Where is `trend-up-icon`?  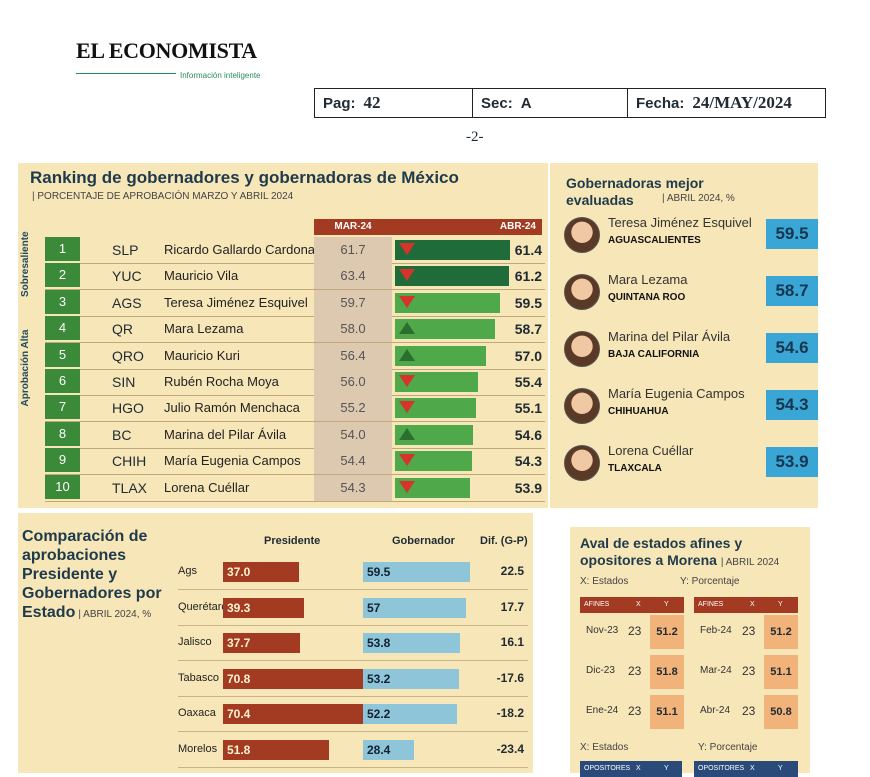
trend-up-icon is located at coordinates (407, 433).